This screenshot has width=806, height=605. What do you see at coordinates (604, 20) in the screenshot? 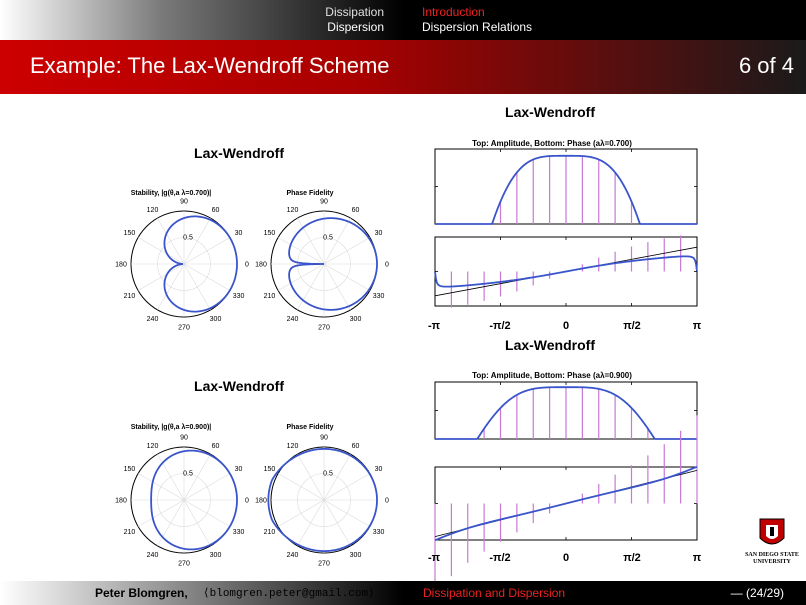
I see `nav-right-panel` at bounding box center [604, 20].